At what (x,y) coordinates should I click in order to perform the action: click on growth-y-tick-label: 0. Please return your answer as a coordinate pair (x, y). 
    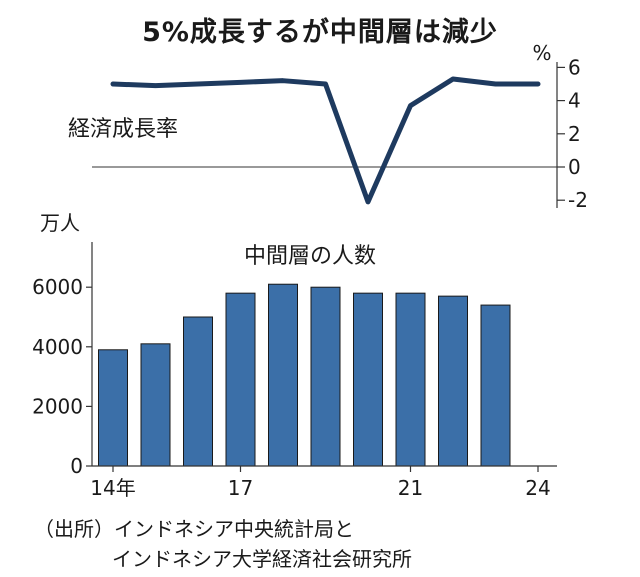
    Looking at the image, I should click on (574, 167).